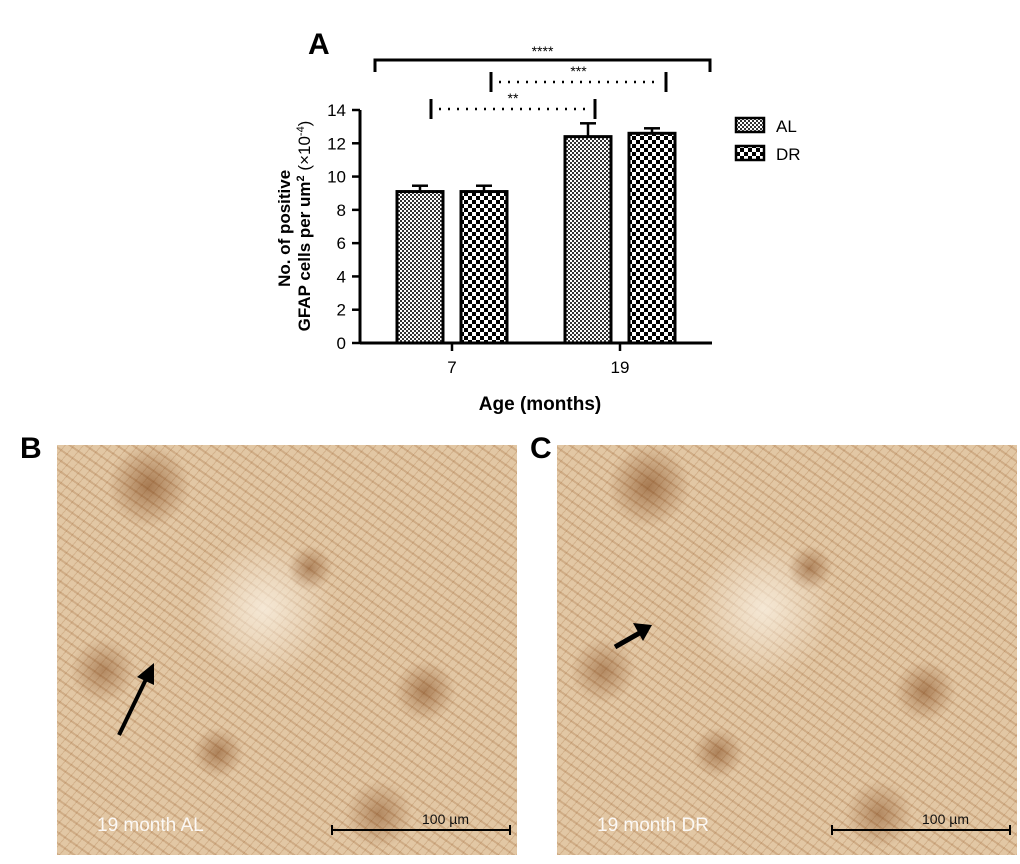 The width and height of the screenshot is (1020, 864). What do you see at coordinates (786, 126) in the screenshot?
I see `legend-label-al: AL` at bounding box center [786, 126].